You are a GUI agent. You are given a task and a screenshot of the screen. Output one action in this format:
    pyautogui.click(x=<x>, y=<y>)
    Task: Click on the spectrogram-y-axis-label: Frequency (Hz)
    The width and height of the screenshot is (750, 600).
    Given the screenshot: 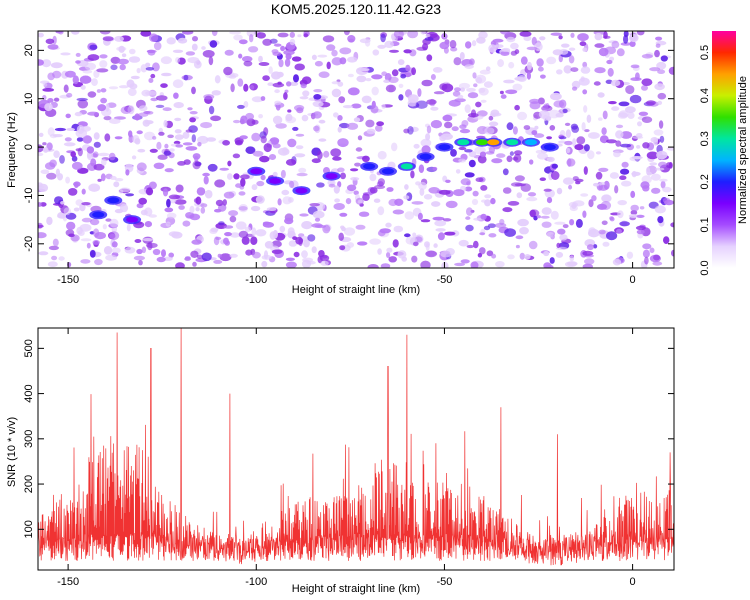 What is the action you would take?
    pyautogui.click(x=12, y=150)
    